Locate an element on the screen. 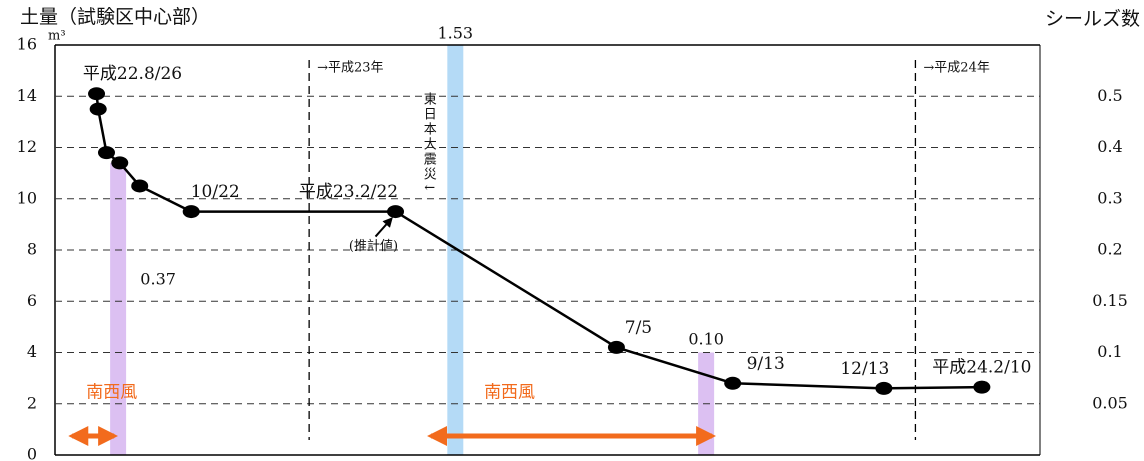 The image size is (1144, 461). point-label: 平成24.2/10 is located at coordinates (981, 368).